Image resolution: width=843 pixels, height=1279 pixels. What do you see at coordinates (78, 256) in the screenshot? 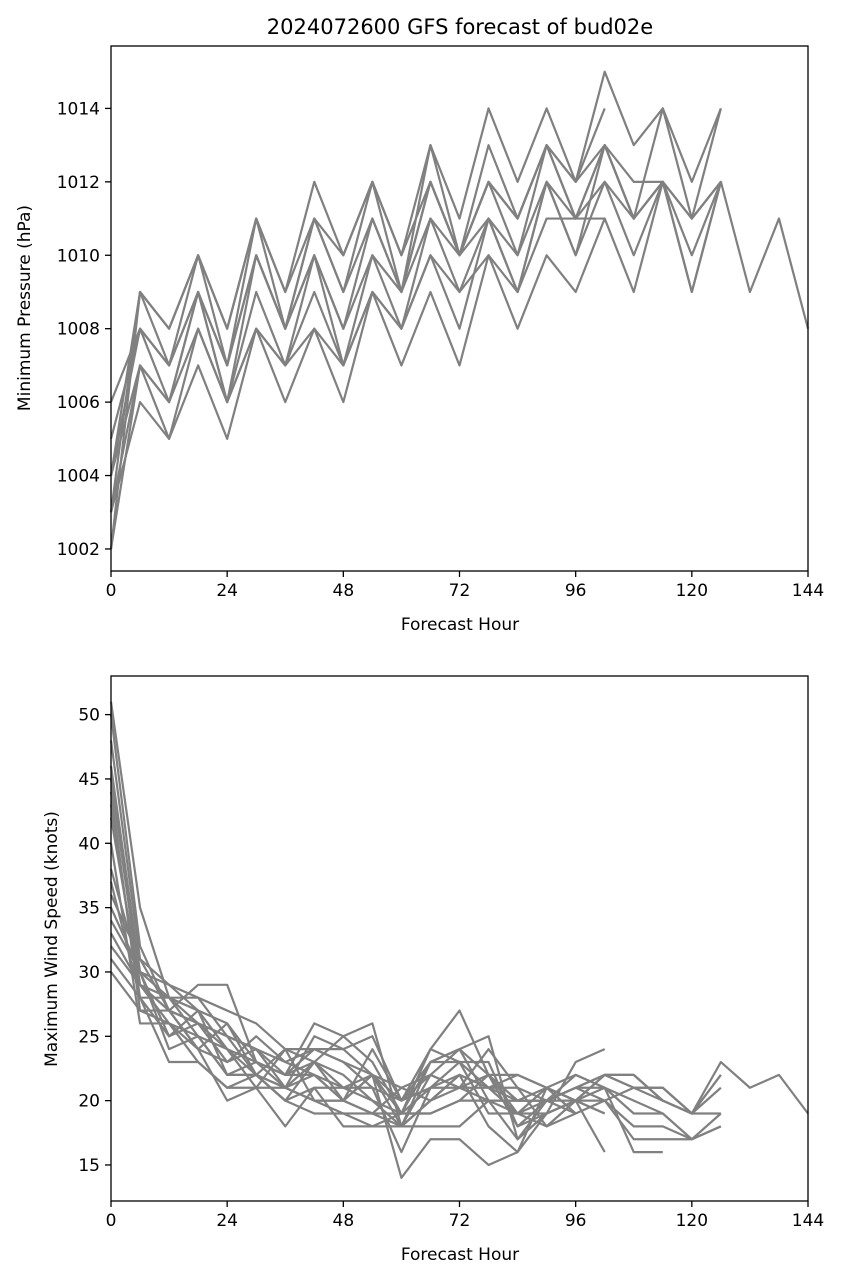
I see `pressure-y-tick-label: 1010` at bounding box center [78, 256].